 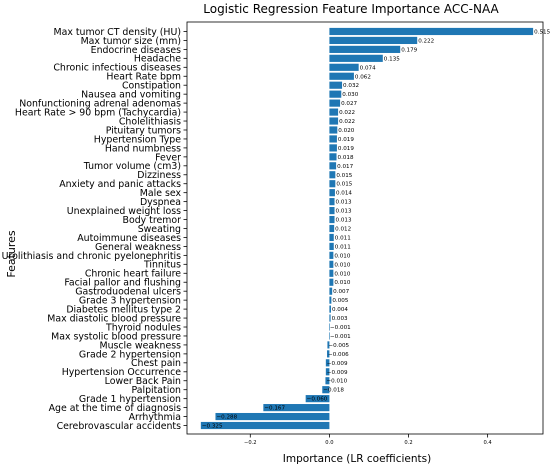 I want to click on y-tick-label: Urolithiasis and chronic pyelonephritis, so click(x=92, y=256).